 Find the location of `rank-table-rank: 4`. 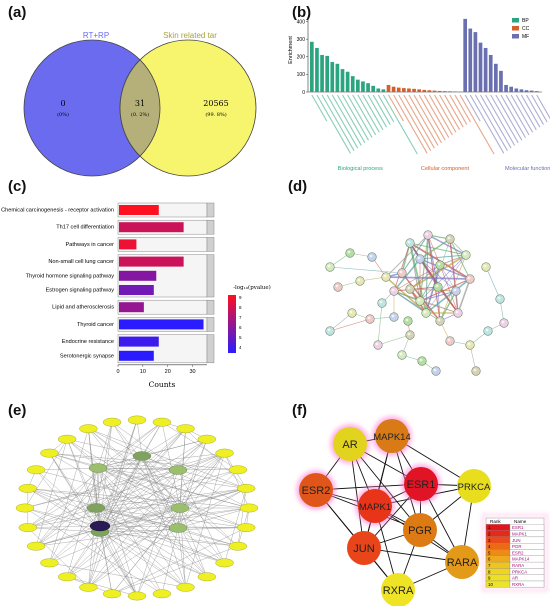

rank-table-rank: 4 is located at coordinates (489, 546).